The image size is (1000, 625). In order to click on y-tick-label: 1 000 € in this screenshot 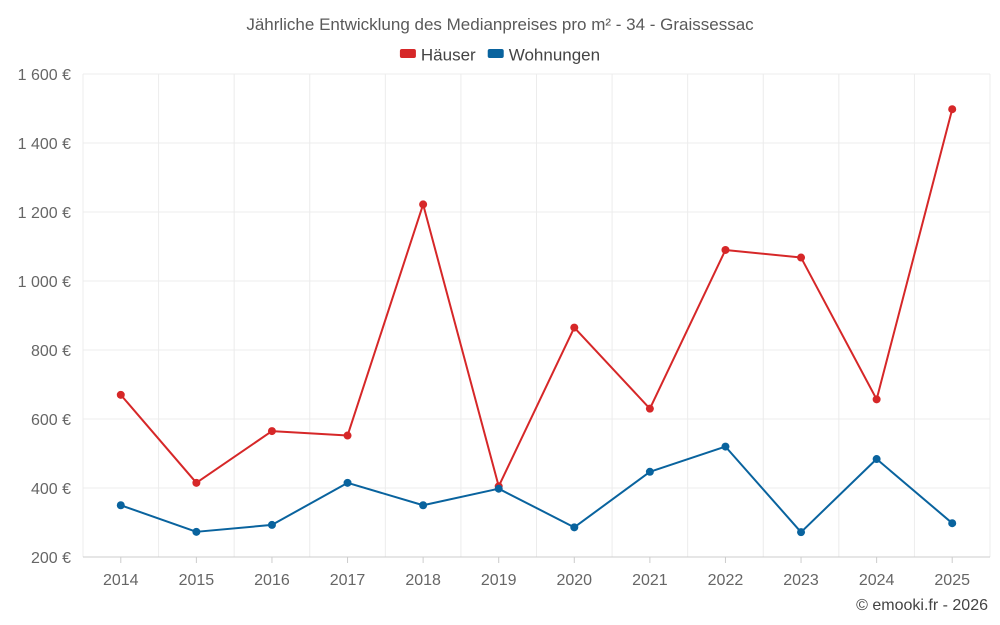, I will do `click(44, 282)`.